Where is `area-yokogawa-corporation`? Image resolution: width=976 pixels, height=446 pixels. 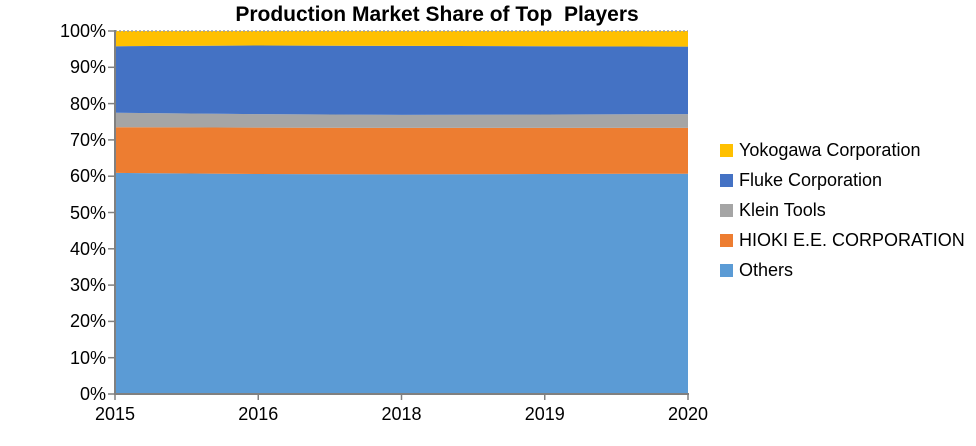 area-yokogawa-corporation is located at coordinates (401, 39).